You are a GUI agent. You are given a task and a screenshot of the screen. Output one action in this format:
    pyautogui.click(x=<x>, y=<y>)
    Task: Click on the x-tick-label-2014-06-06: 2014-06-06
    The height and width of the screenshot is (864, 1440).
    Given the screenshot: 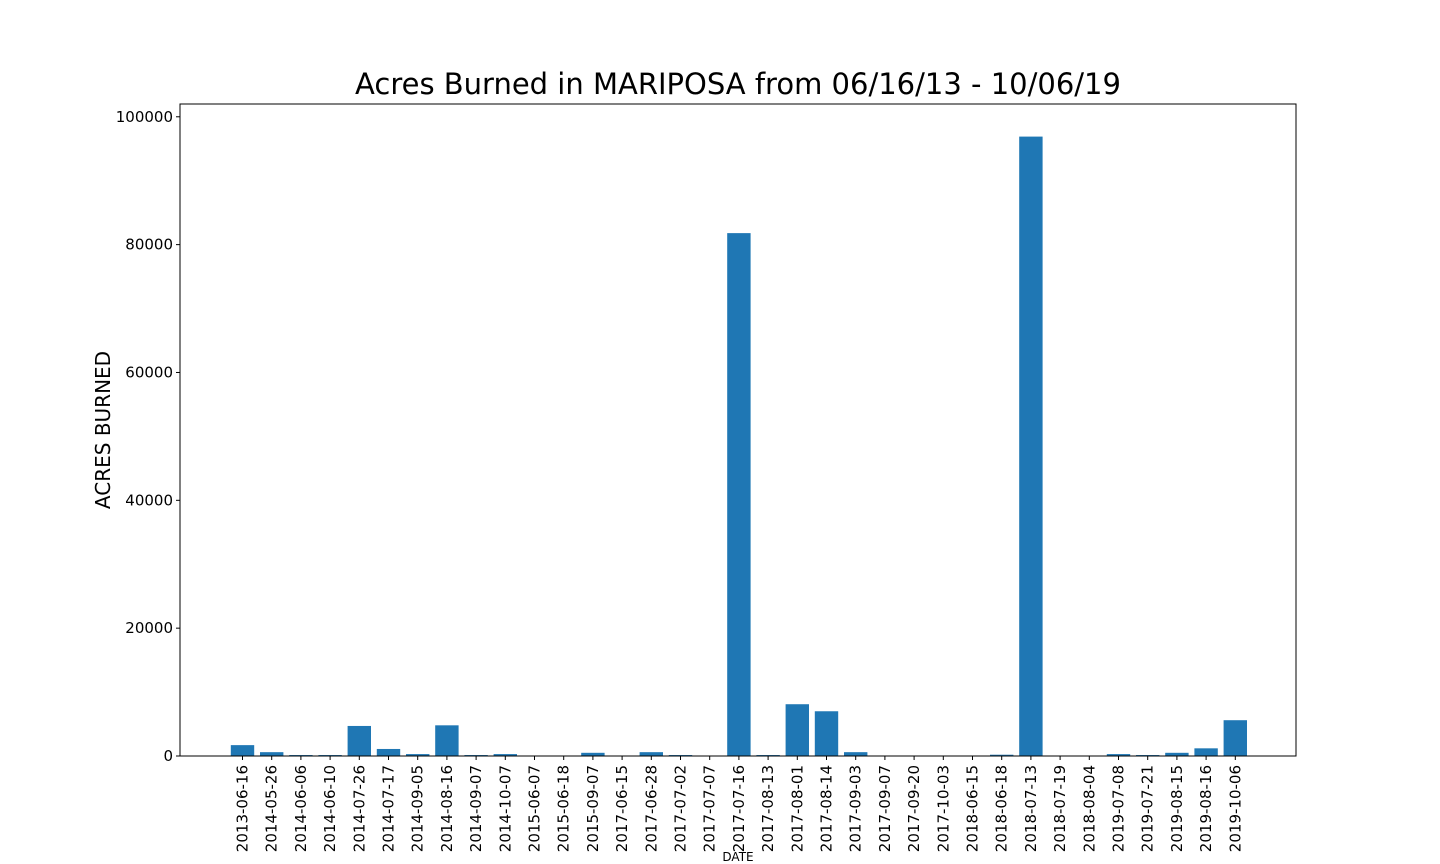 What is the action you would take?
    pyautogui.click(x=301, y=808)
    